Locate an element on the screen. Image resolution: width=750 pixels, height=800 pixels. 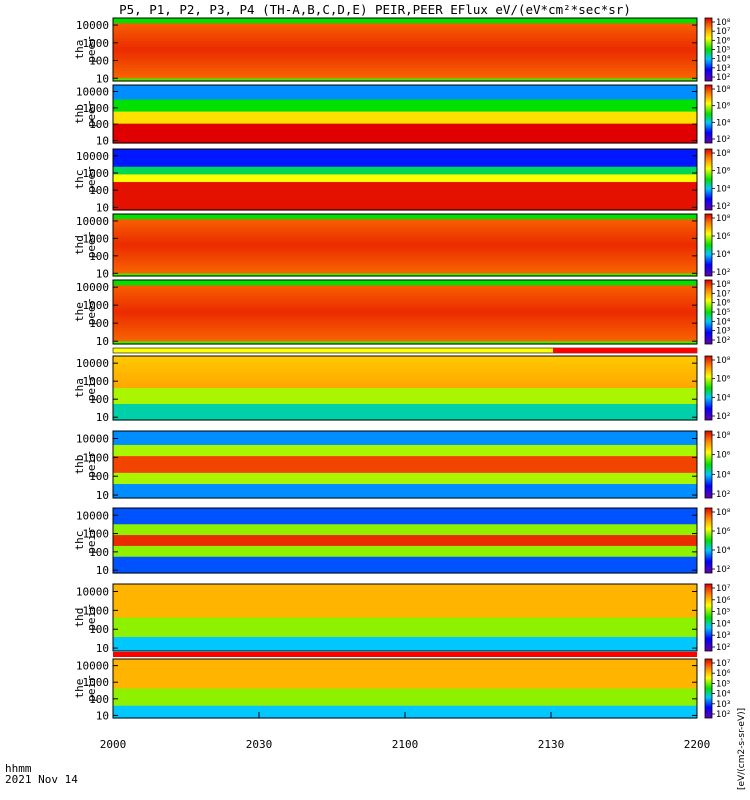
spectrogram-thd-peir is located at coordinates (405, 618).